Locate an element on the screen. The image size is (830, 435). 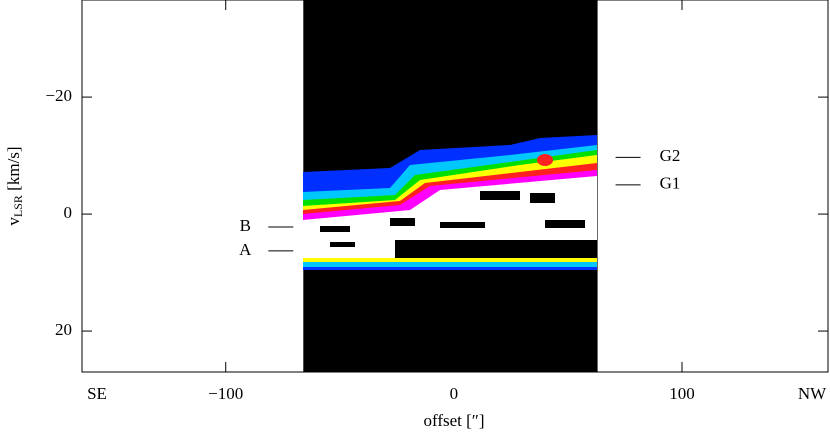
y-label-sub: LSR is located at coordinates (18, 206).